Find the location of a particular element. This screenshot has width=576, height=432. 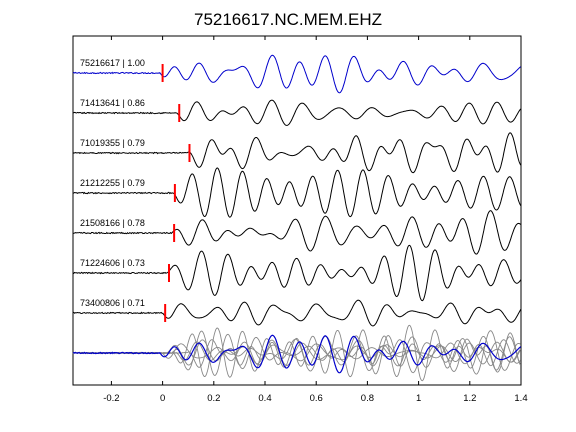

stacked-traces-group is located at coordinates (297, 353).